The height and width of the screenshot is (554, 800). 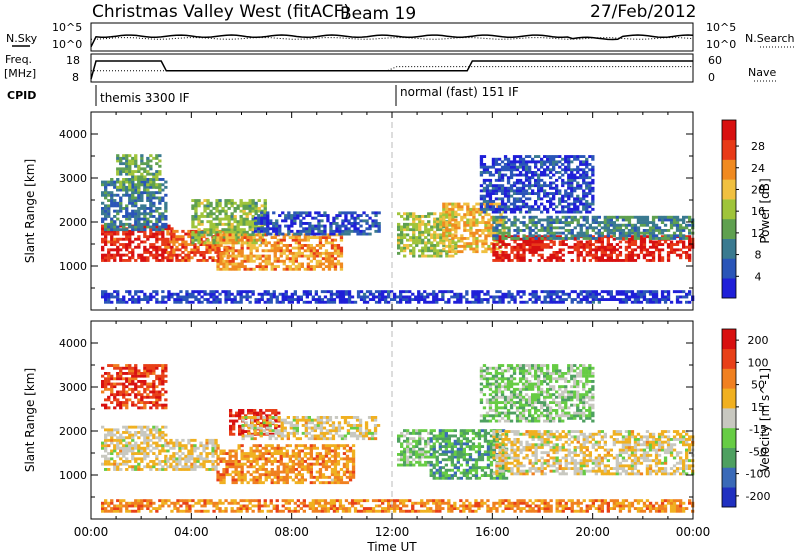 I want to click on power-colorbar-tick-label: 24, so click(x=758, y=168).